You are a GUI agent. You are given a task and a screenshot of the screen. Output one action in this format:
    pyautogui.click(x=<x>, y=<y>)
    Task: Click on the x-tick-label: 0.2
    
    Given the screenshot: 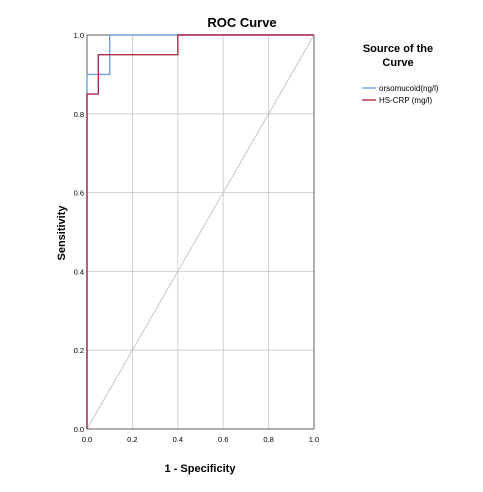 What is the action you would take?
    pyautogui.click(x=132, y=439)
    